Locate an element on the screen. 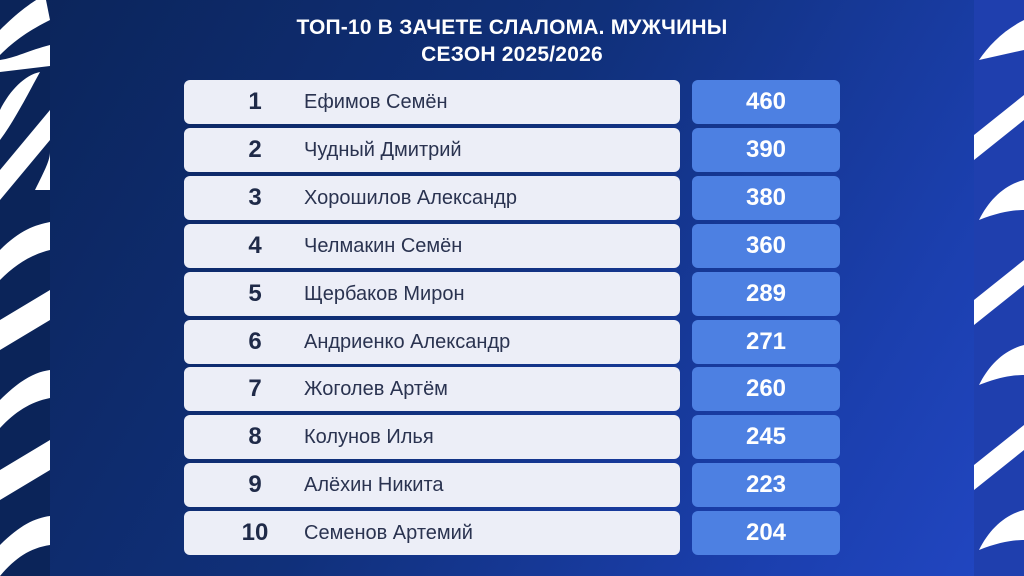 This screenshot has height=576, width=1024. points: 271 is located at coordinates (766, 341).